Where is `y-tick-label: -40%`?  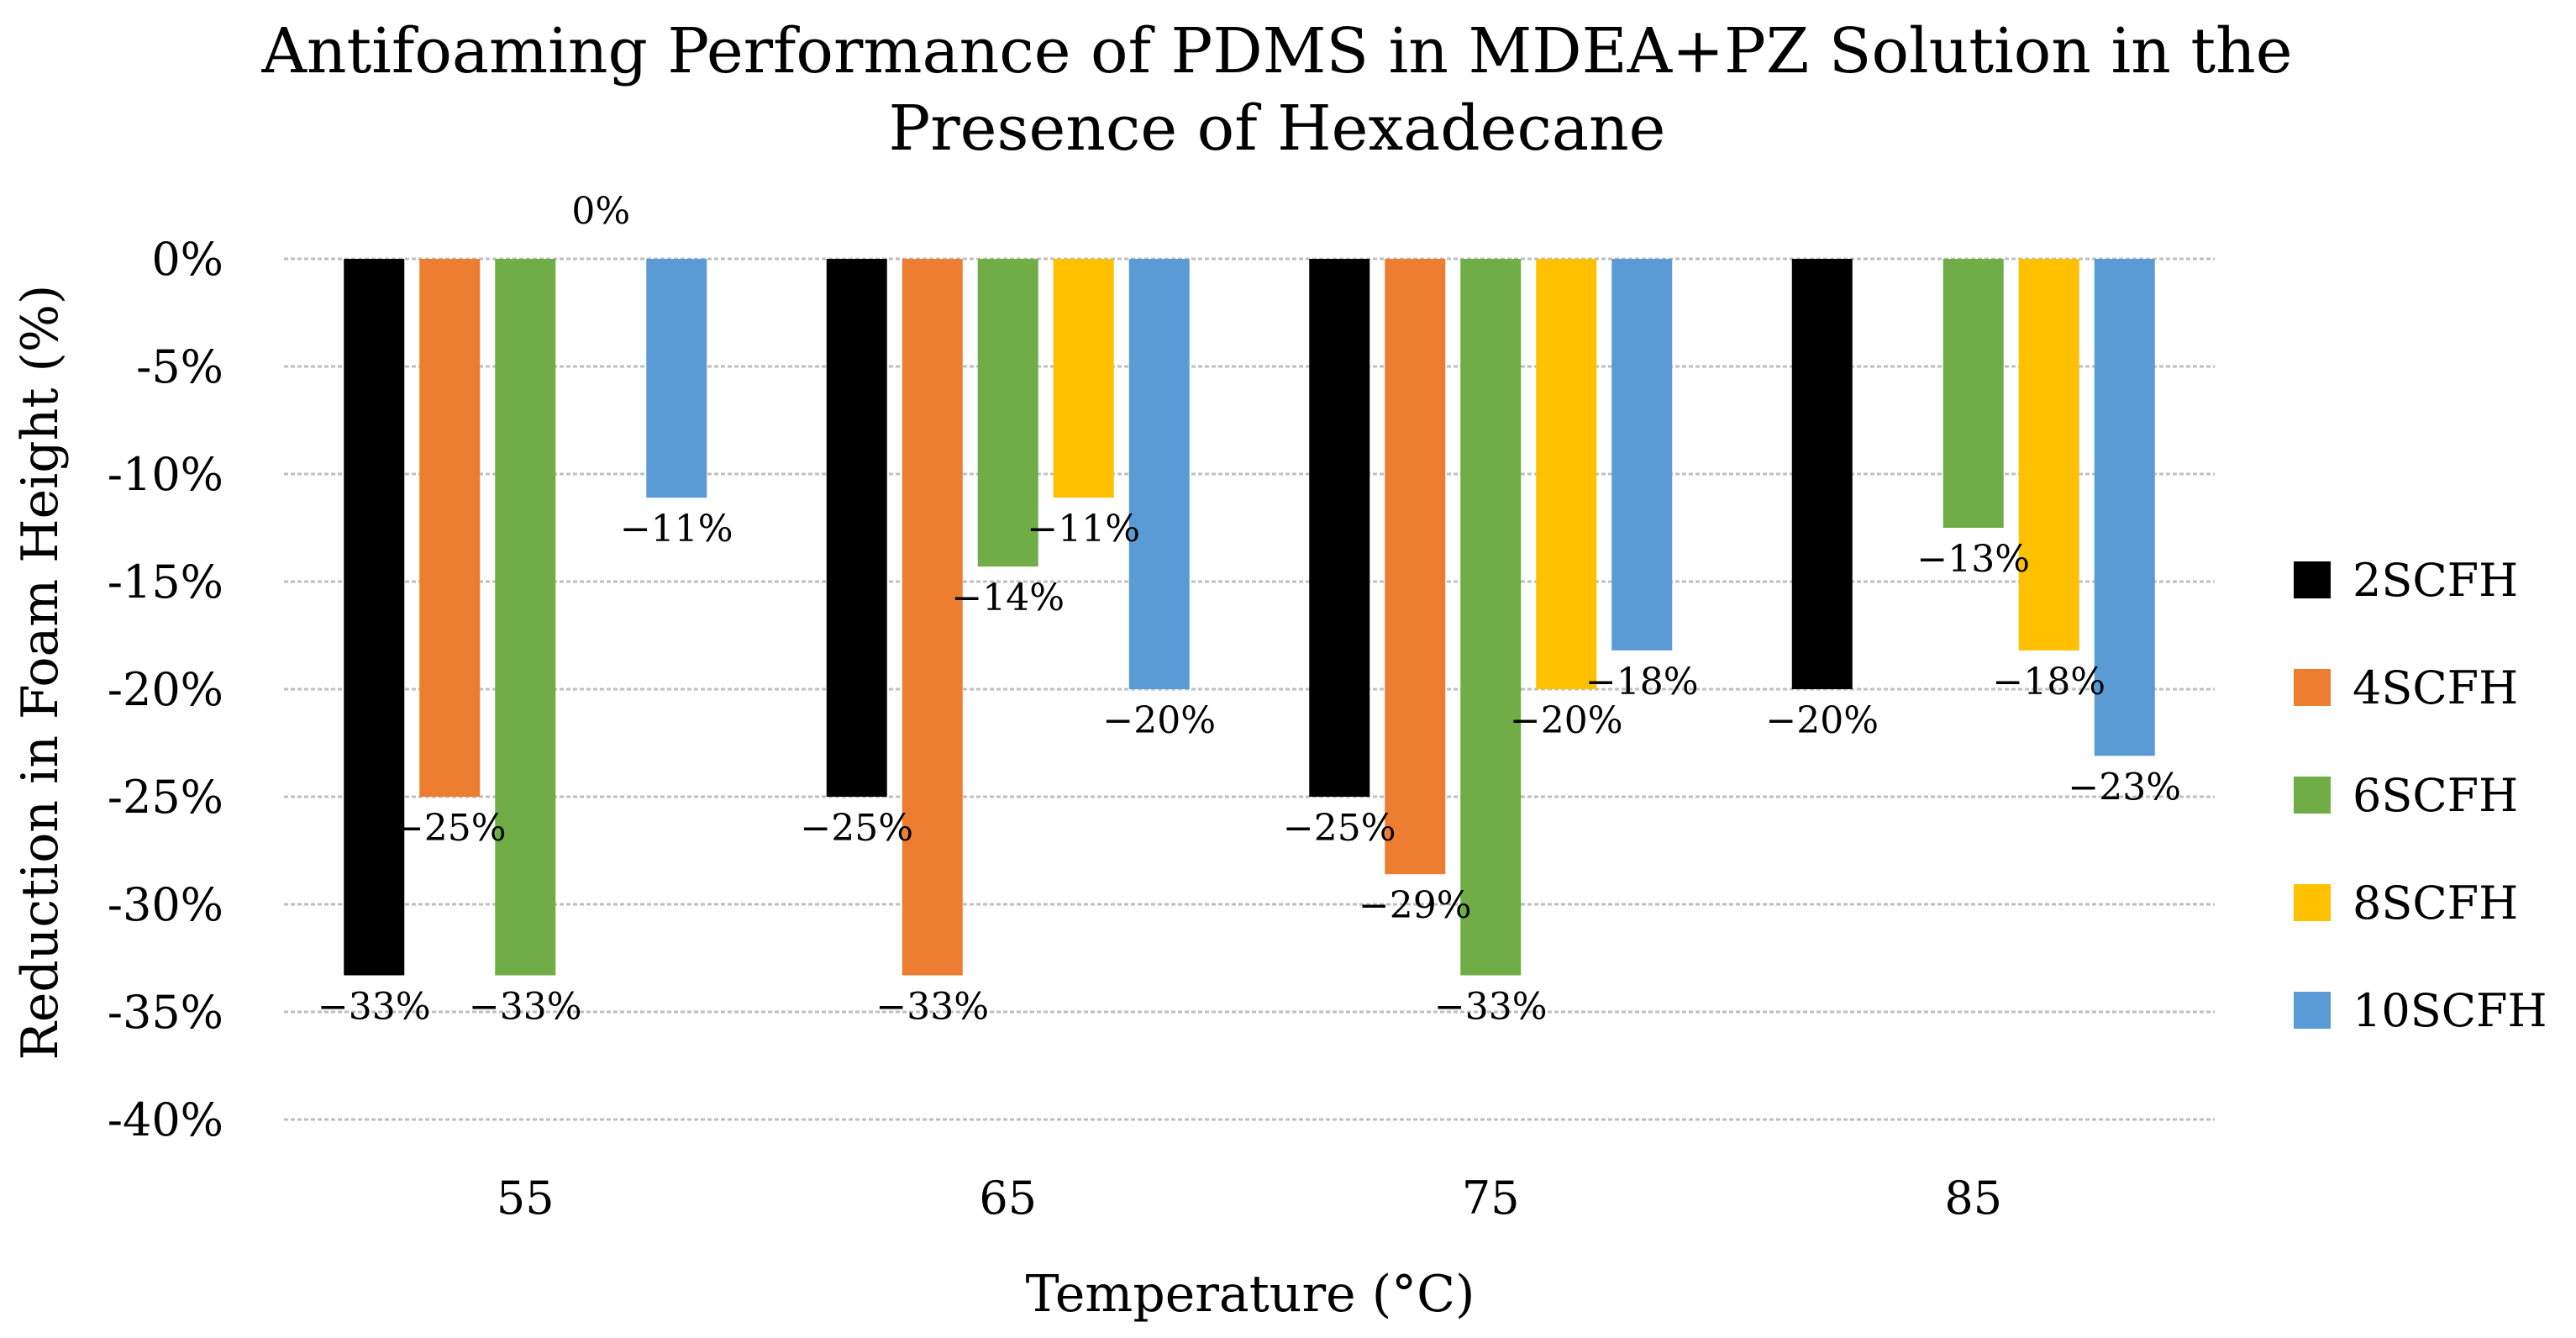
y-tick-label: -40% is located at coordinates (165, 1119).